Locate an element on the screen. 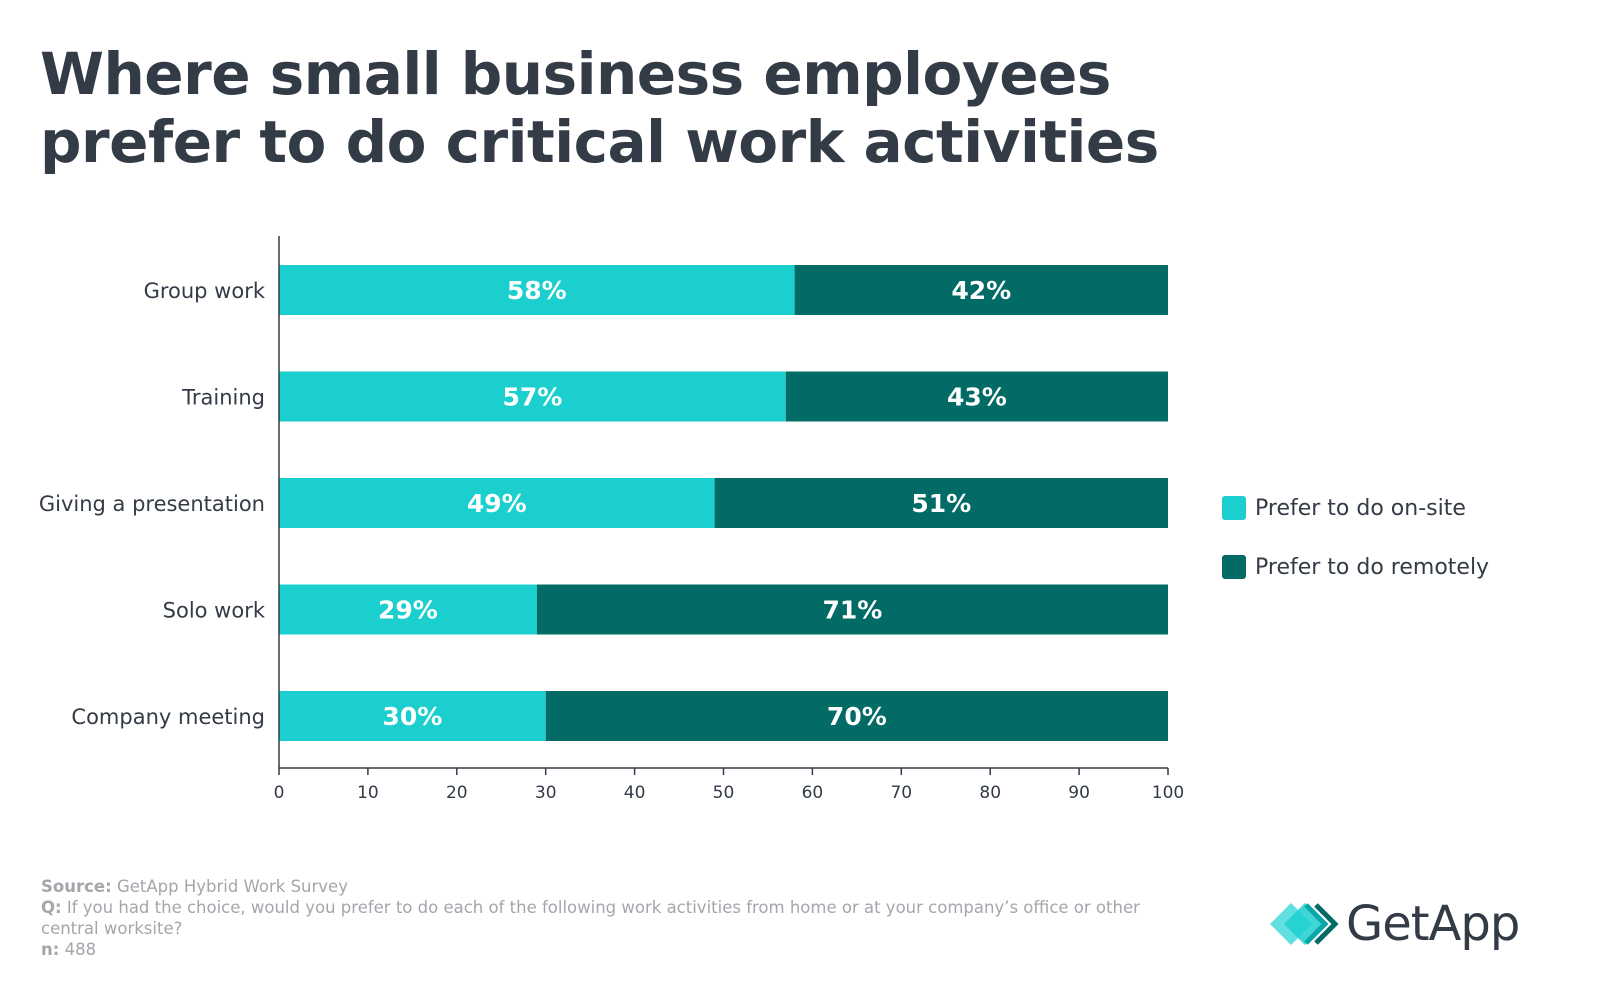  source-line: Source: GetApp Hybrid Work Survey is located at coordinates (611, 886).